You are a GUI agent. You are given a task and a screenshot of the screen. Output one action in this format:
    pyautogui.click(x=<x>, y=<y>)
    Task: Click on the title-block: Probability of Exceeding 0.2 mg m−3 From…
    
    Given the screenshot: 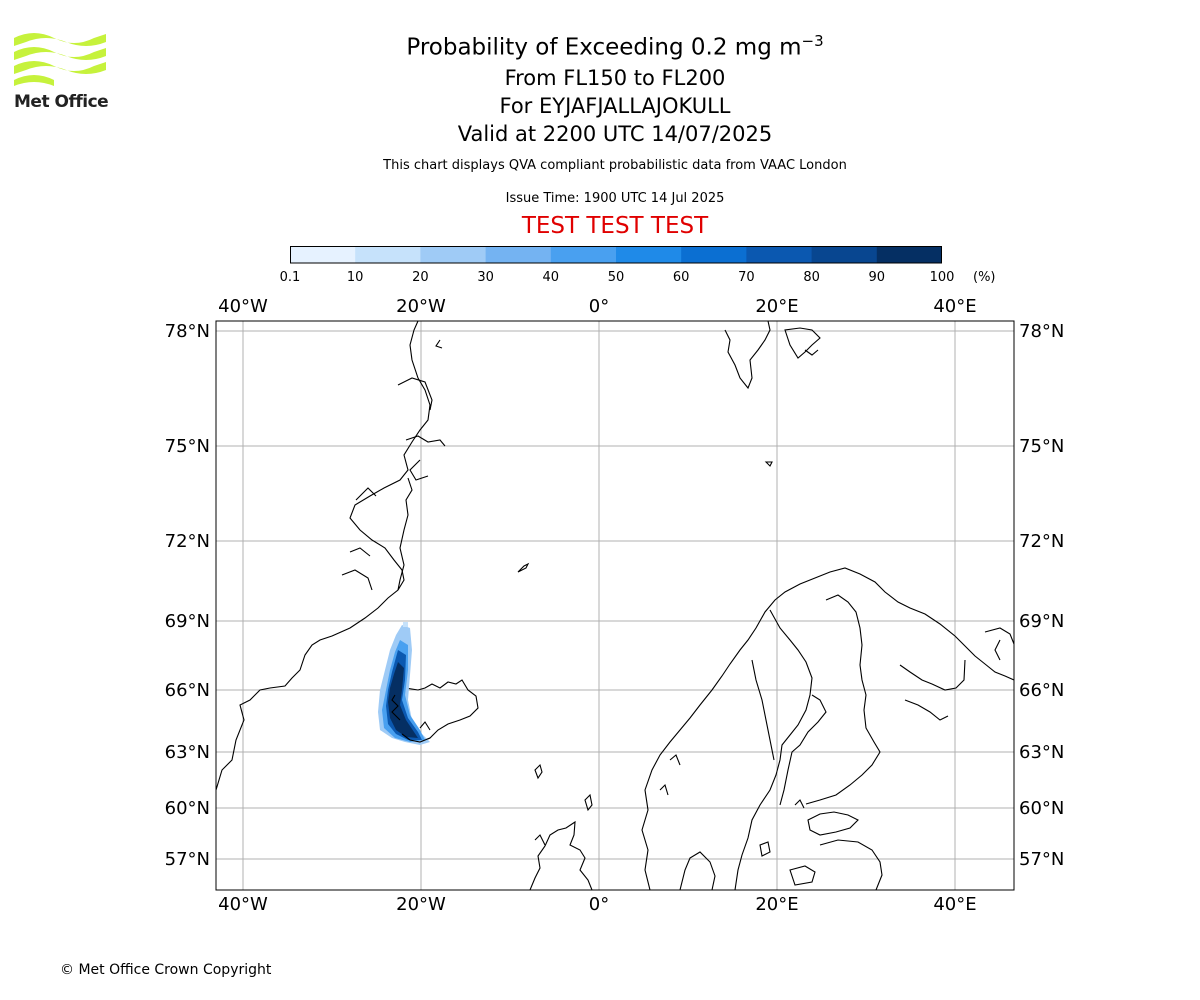 What is the action you would take?
    pyautogui.click(x=600, y=87)
    